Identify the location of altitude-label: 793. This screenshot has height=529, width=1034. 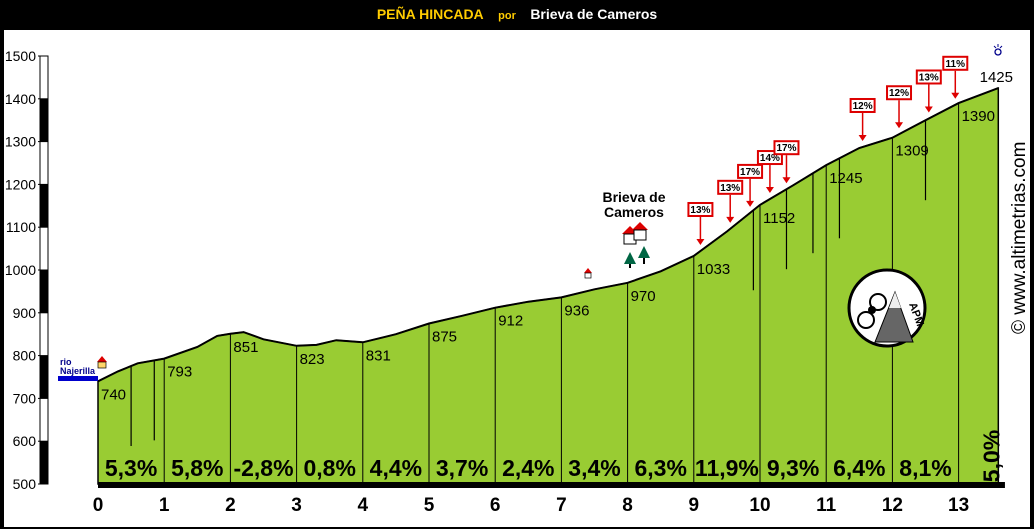
(179, 372).